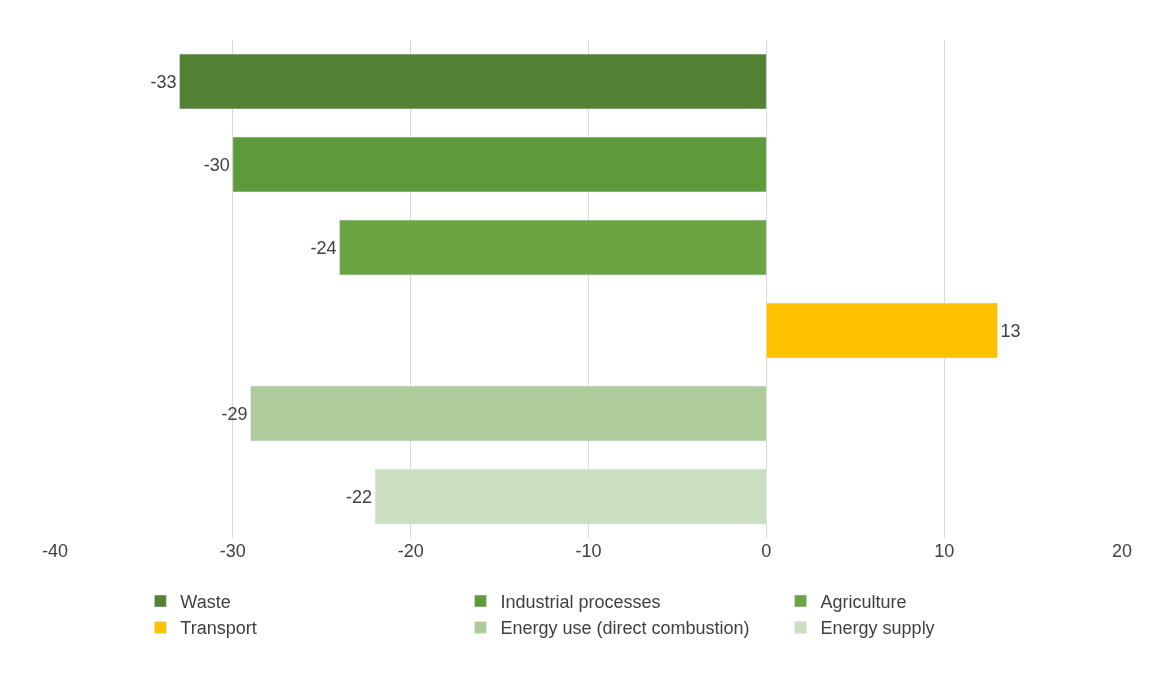 The height and width of the screenshot is (678, 1152). What do you see at coordinates (323, 247) in the screenshot?
I see `data-label: -24` at bounding box center [323, 247].